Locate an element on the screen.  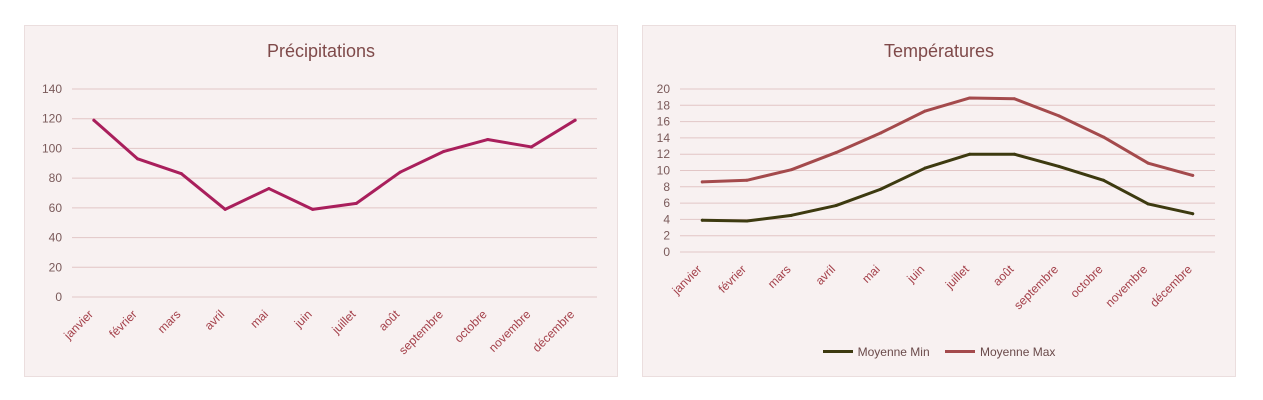
temperature-y-tick-label: 12 is located at coordinates (664, 154).